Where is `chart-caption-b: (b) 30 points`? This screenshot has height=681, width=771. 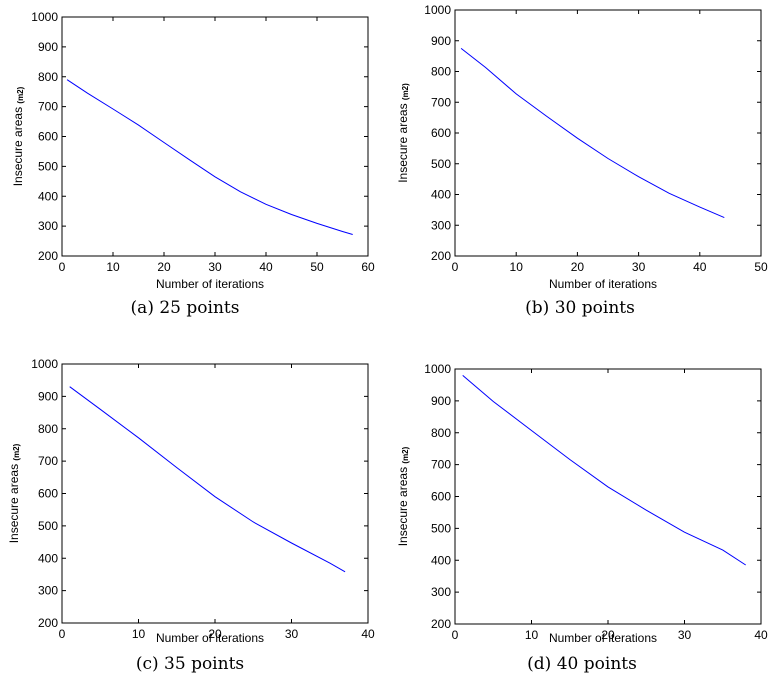 chart-caption-b: (b) 30 points is located at coordinates (580, 308).